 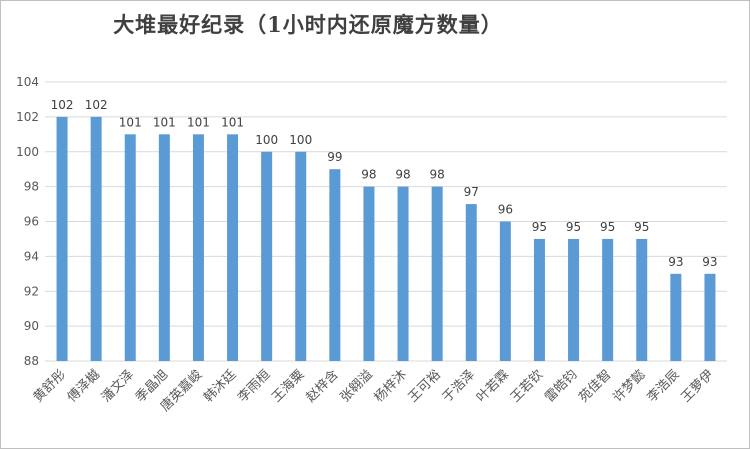 I want to click on category-label: 李雨桓, so click(x=254, y=386).